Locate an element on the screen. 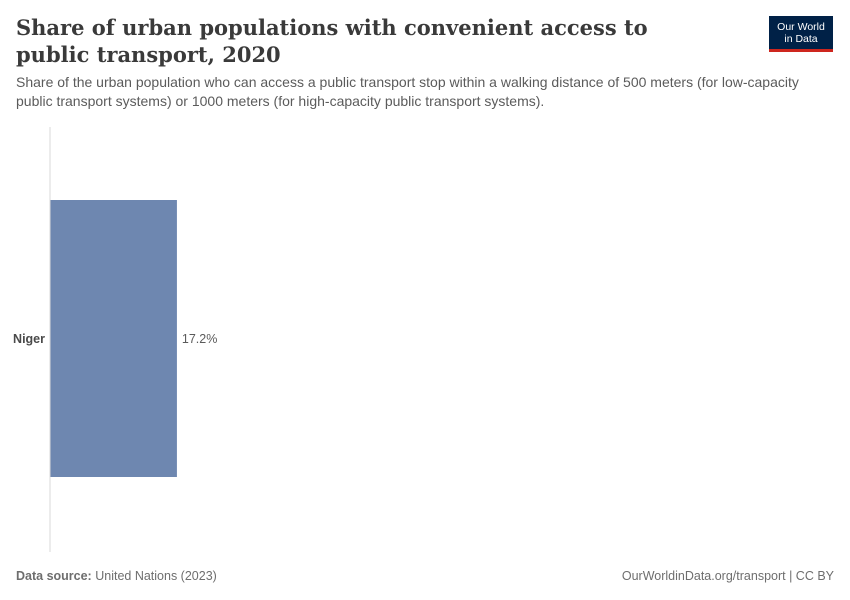 This screenshot has width=850, height=600. data-source: Data source: United Nations (2023) is located at coordinates (116, 576).